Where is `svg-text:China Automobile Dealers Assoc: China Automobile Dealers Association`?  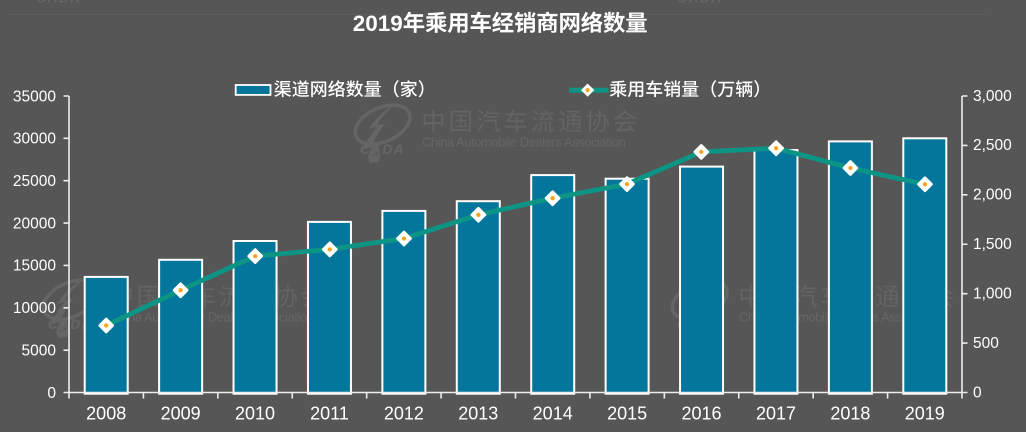
svg-text:China Automobile Dealers Assoc: China Automobile Dealers Association is located at coordinates (524, 141).